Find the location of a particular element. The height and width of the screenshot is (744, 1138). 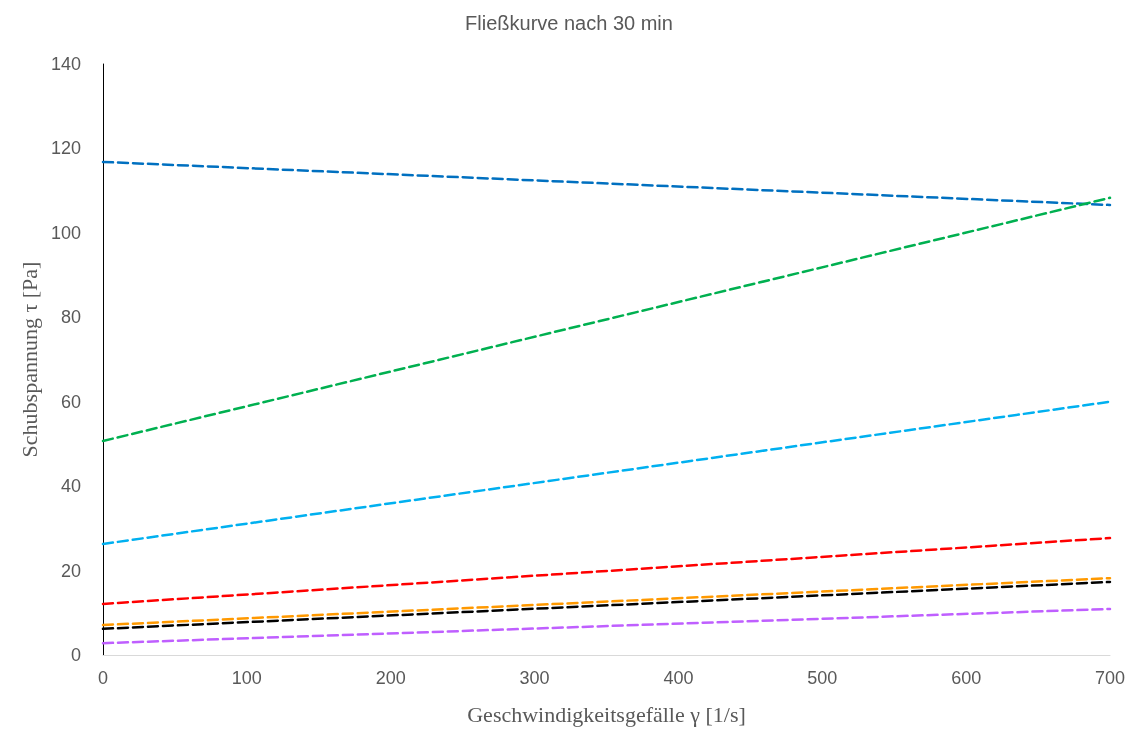

x-tick-label: 500 is located at coordinates (822, 678).